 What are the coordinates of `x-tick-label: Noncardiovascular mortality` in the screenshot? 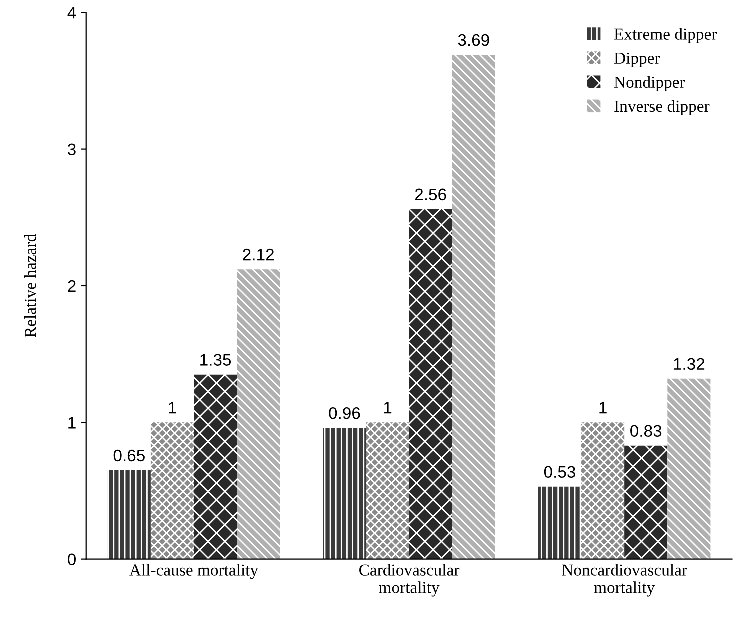 It's located at (625, 580).